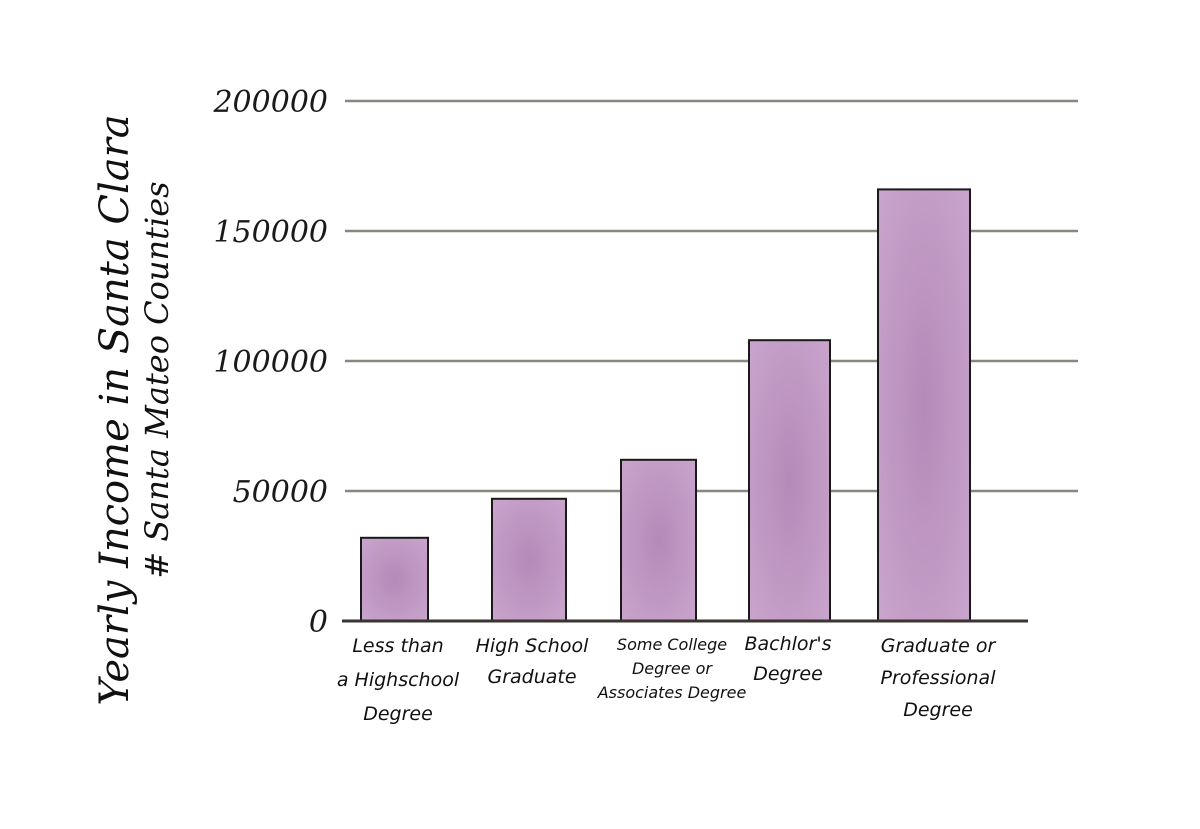 Image resolution: width=1200 pixels, height=829 pixels. Describe the element at coordinates (115, 409) in the screenshot. I see `y-axis-label-line1: Yearly Income in Santa Clara` at that location.